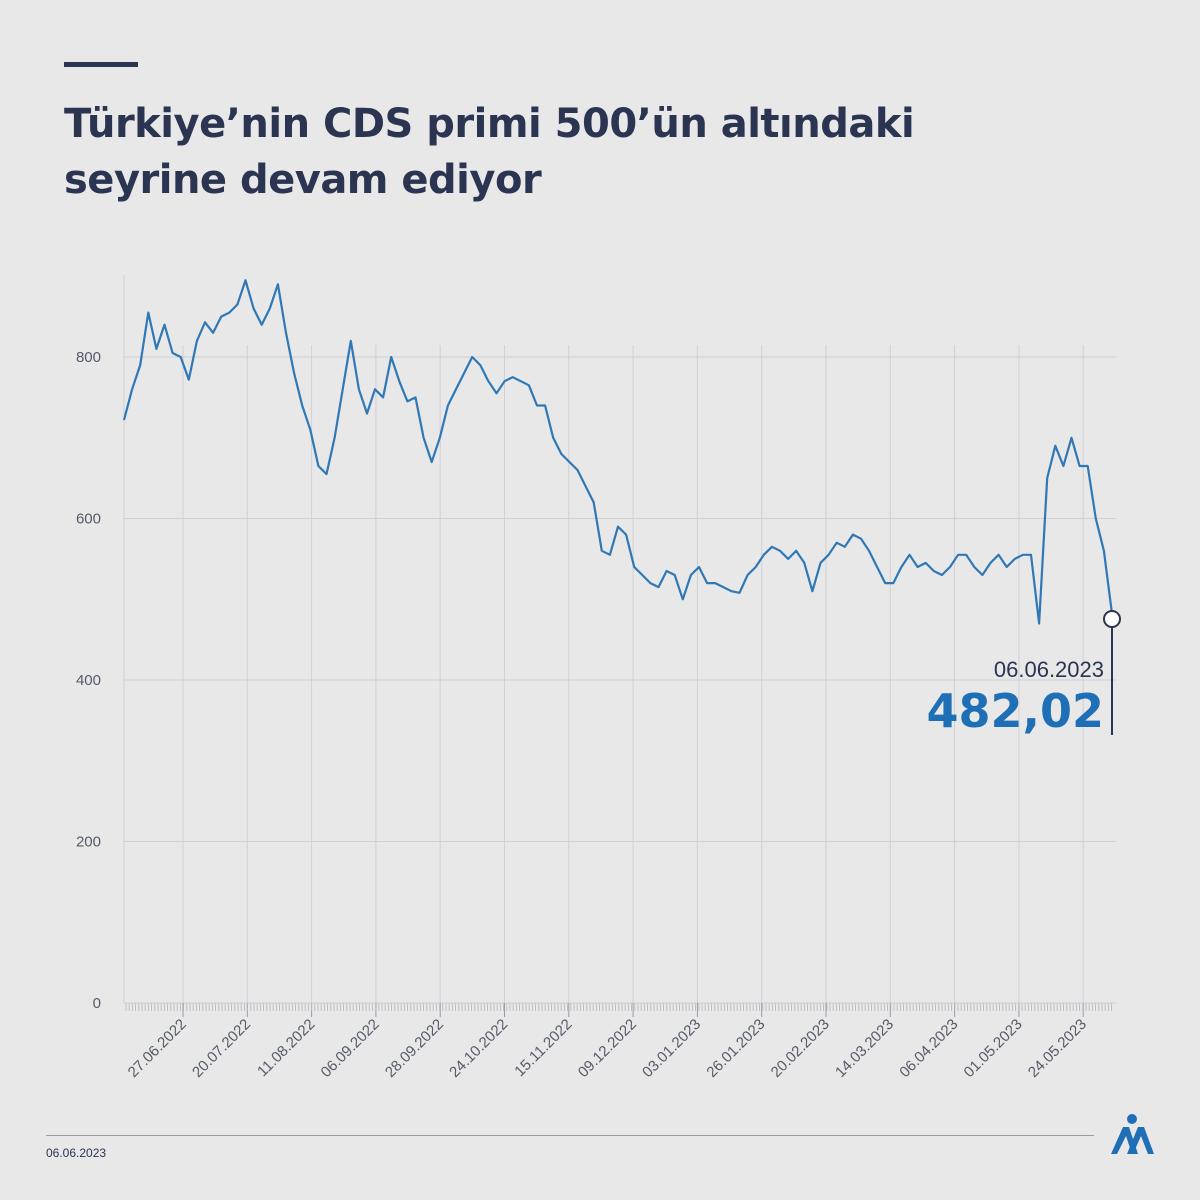 This screenshot has height=1200, width=1200. Describe the element at coordinates (76, 1153) in the screenshot. I see `footer-date: 06.06.2023` at that location.